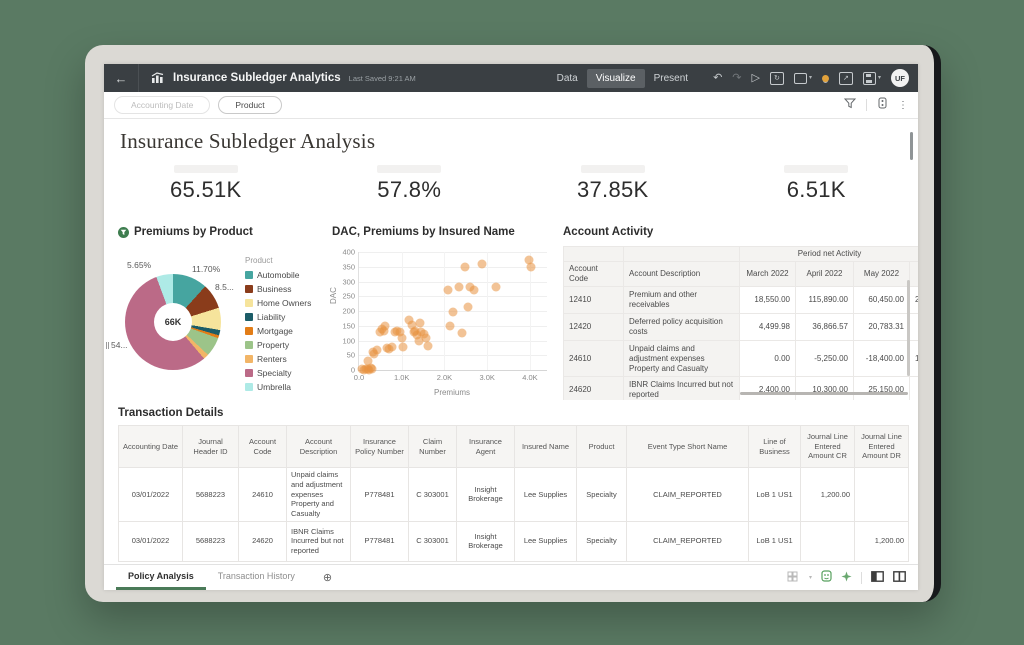 This screenshot has height=645, width=1024. I want to click on legend-item-home-owners: Home Owners, so click(278, 303).